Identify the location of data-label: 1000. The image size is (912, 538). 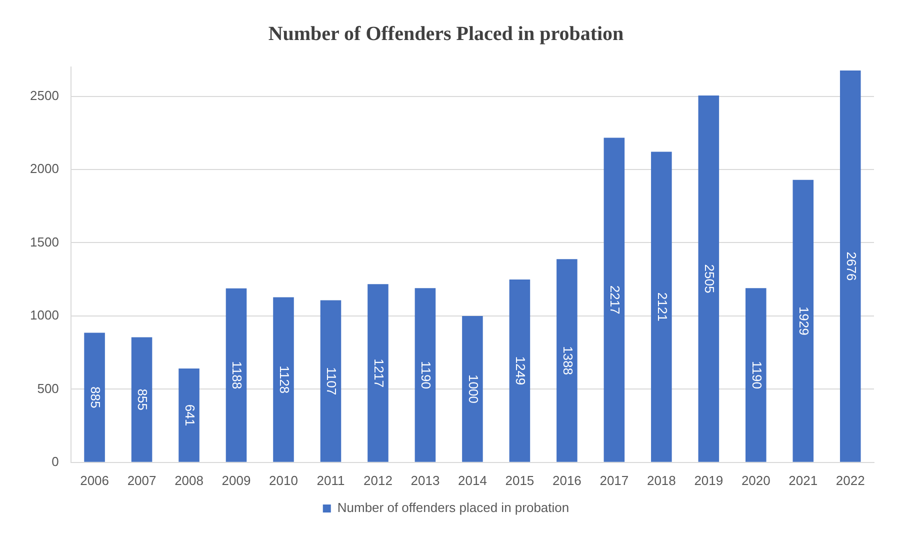
(473, 389).